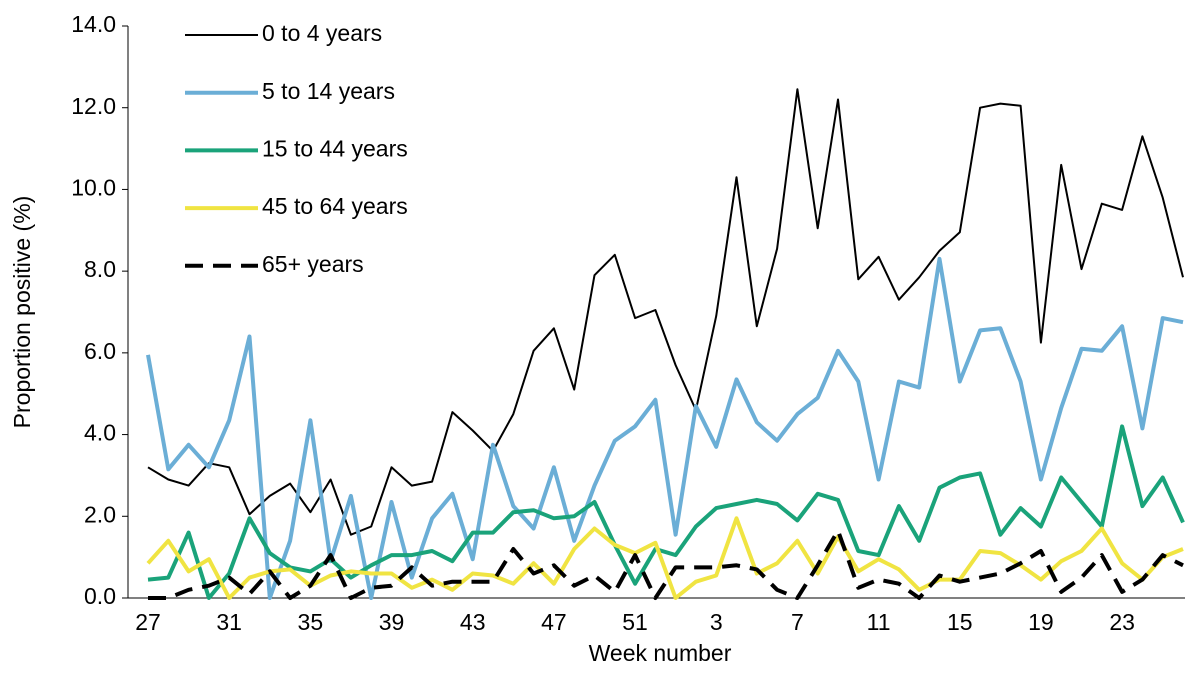  Describe the element at coordinates (335, 148) in the screenshot. I see `legend-label: 15 to 44 years` at that location.